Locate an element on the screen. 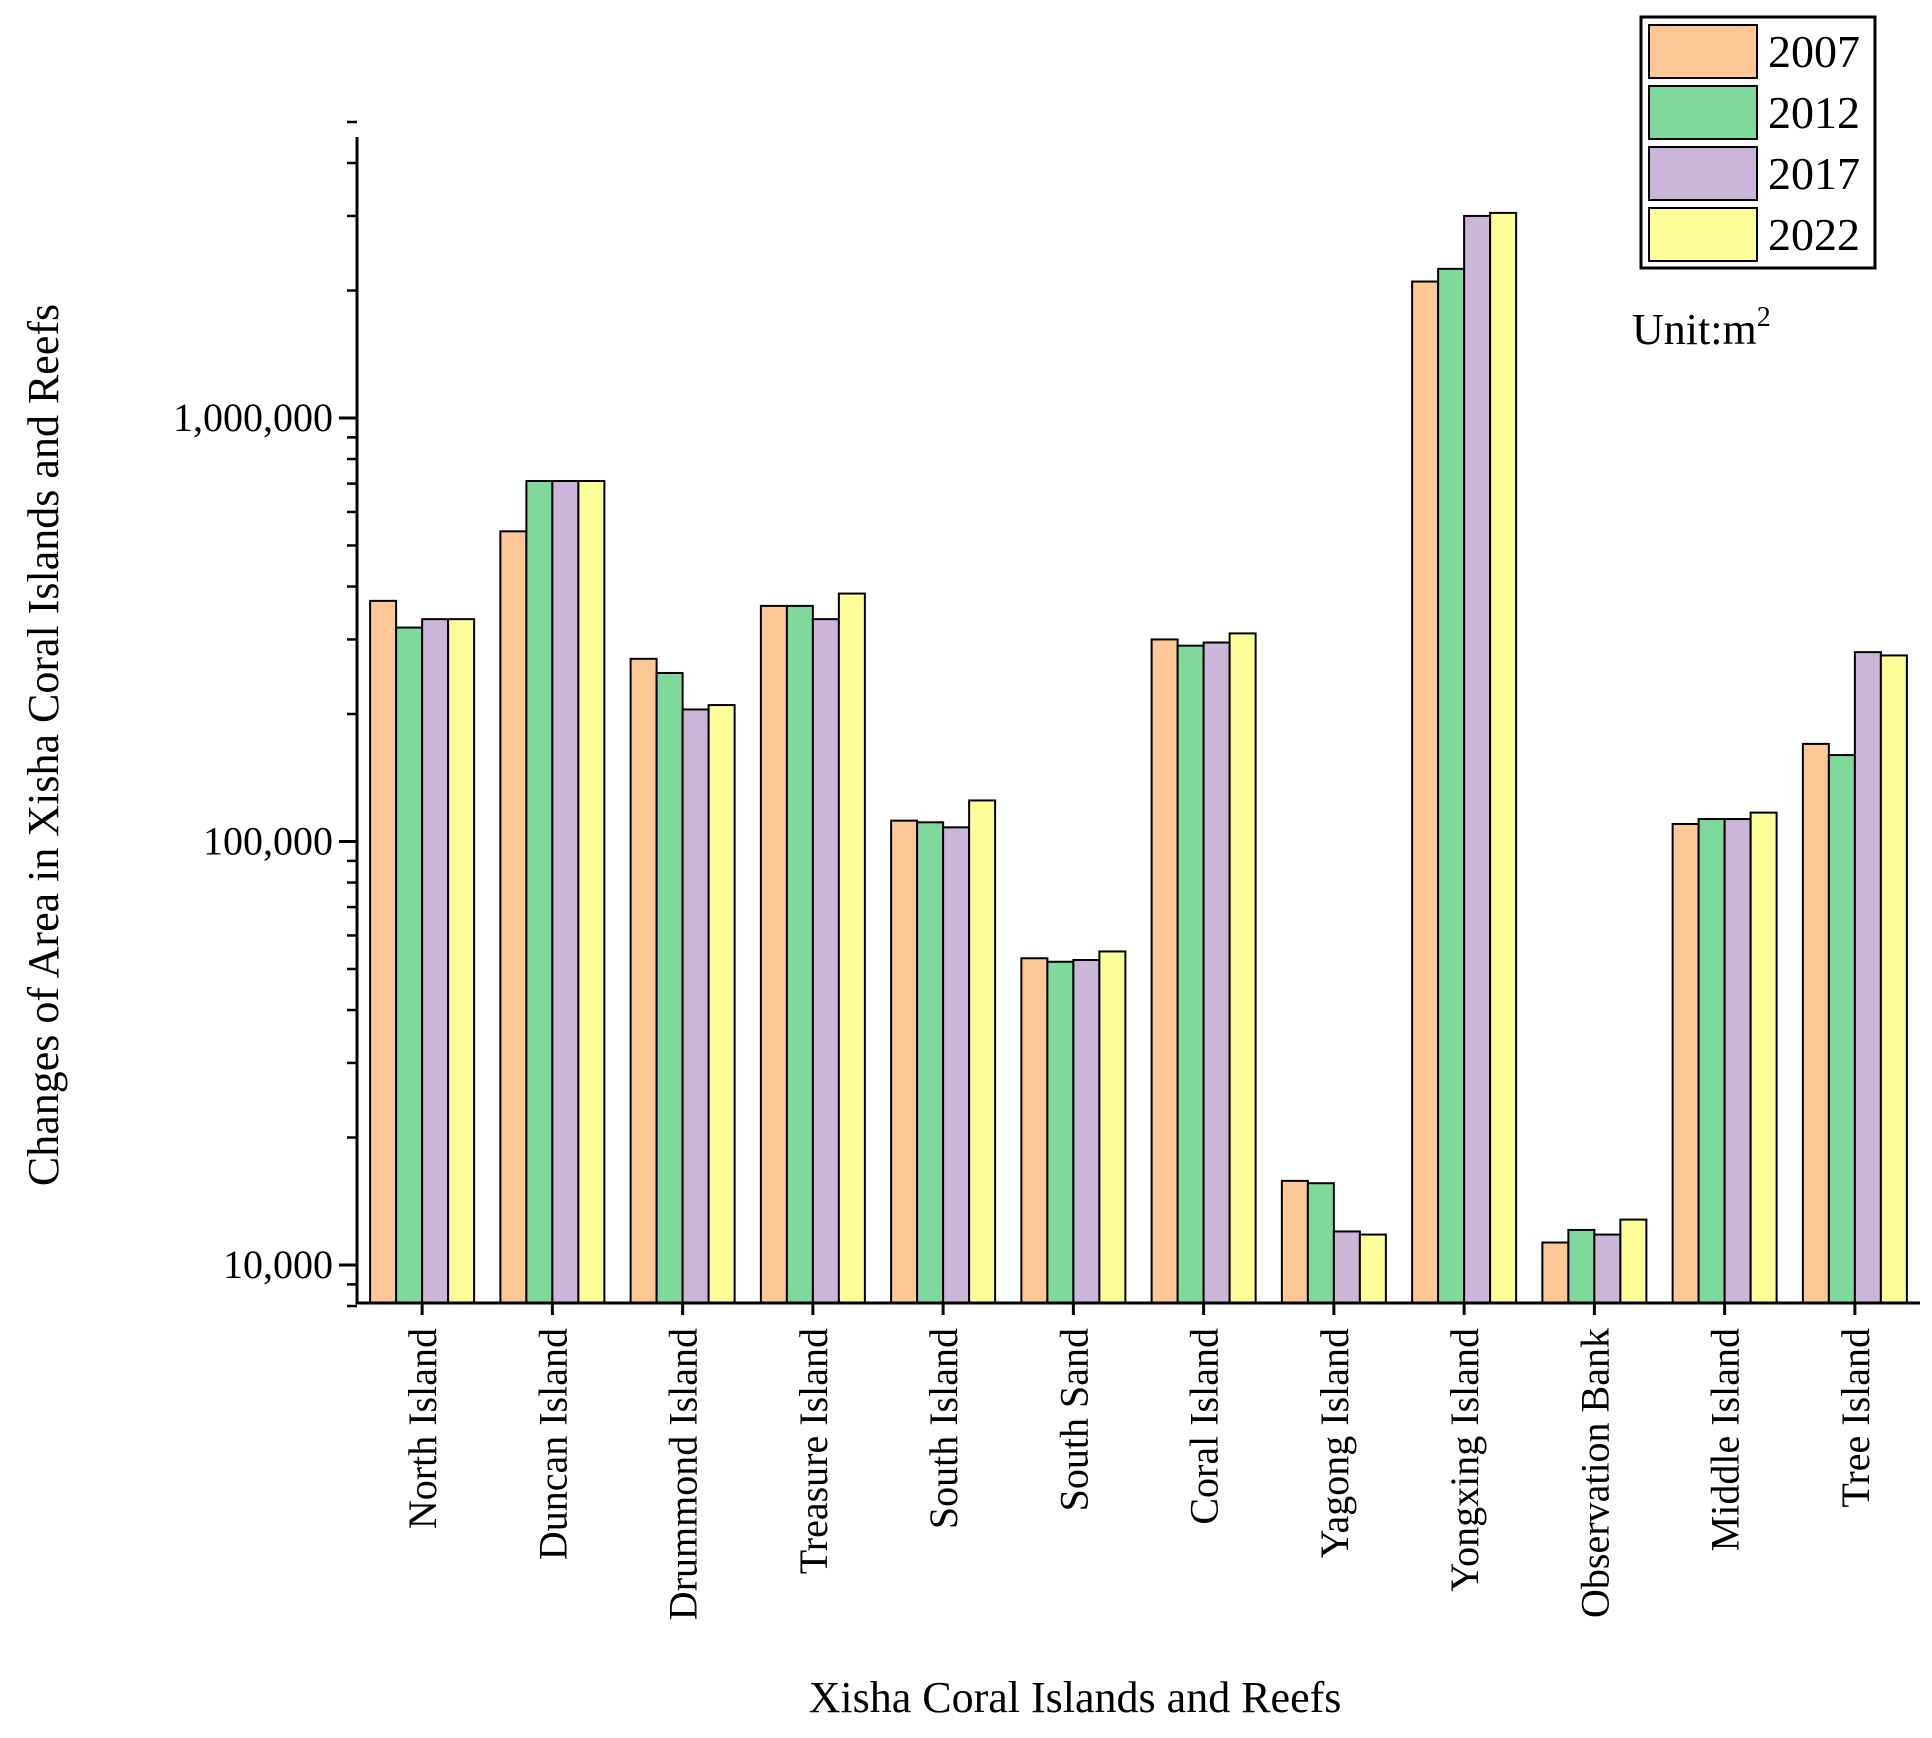 The height and width of the screenshot is (1738, 1932). bar-2022-yongxing-island is located at coordinates (1503, 757).